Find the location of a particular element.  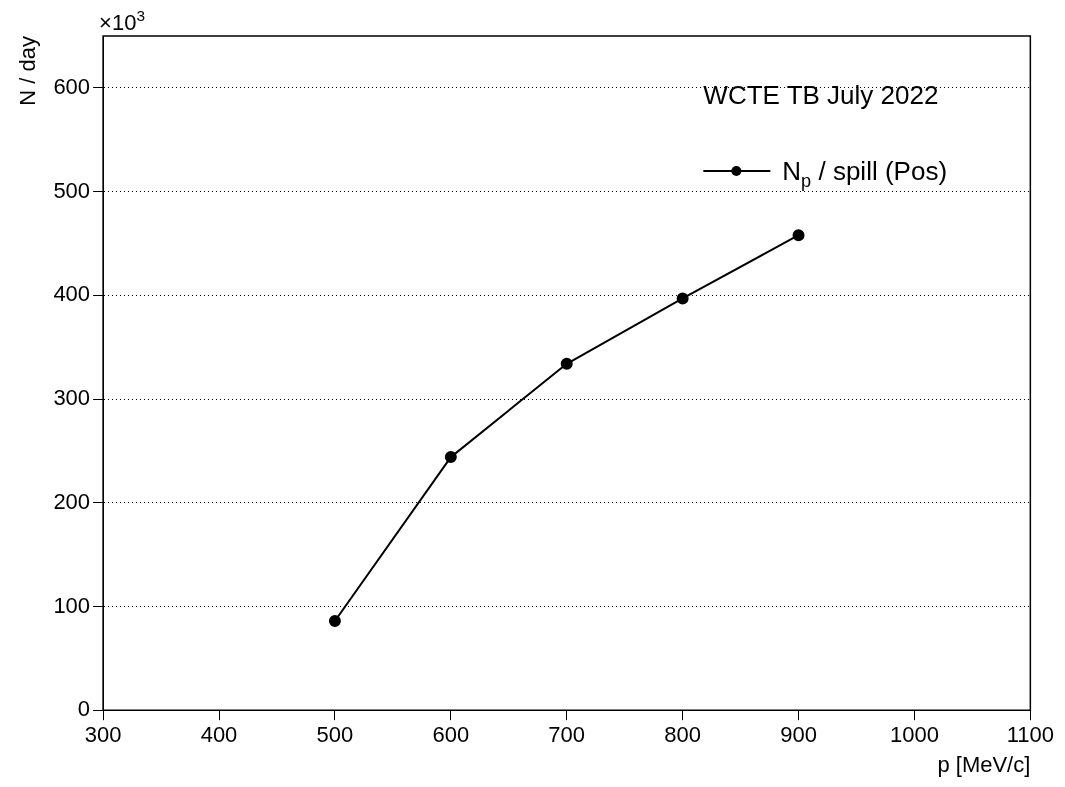

x-tick-label: 900 is located at coordinates (798, 735).